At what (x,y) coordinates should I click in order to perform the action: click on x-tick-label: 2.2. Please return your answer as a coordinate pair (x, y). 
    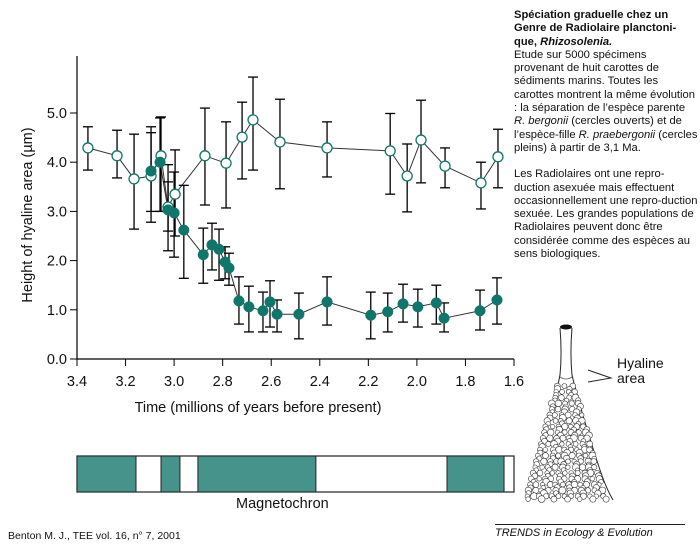
    Looking at the image, I should click on (368, 382).